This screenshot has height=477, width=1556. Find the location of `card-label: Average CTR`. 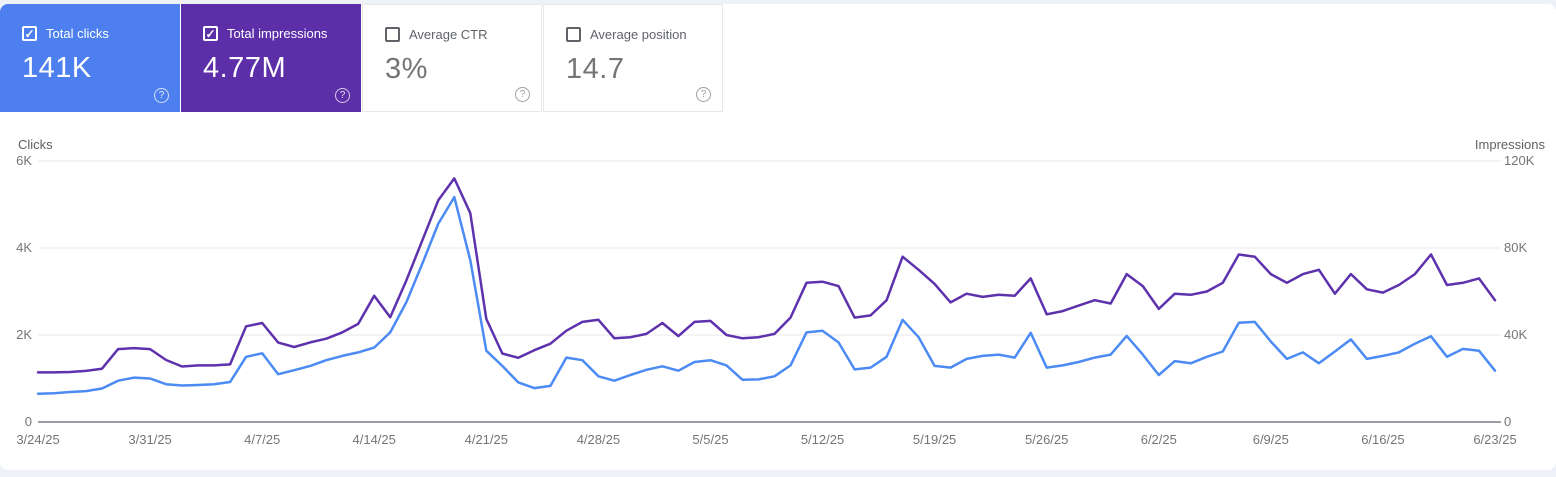

card-label: Average CTR is located at coordinates (448, 34).